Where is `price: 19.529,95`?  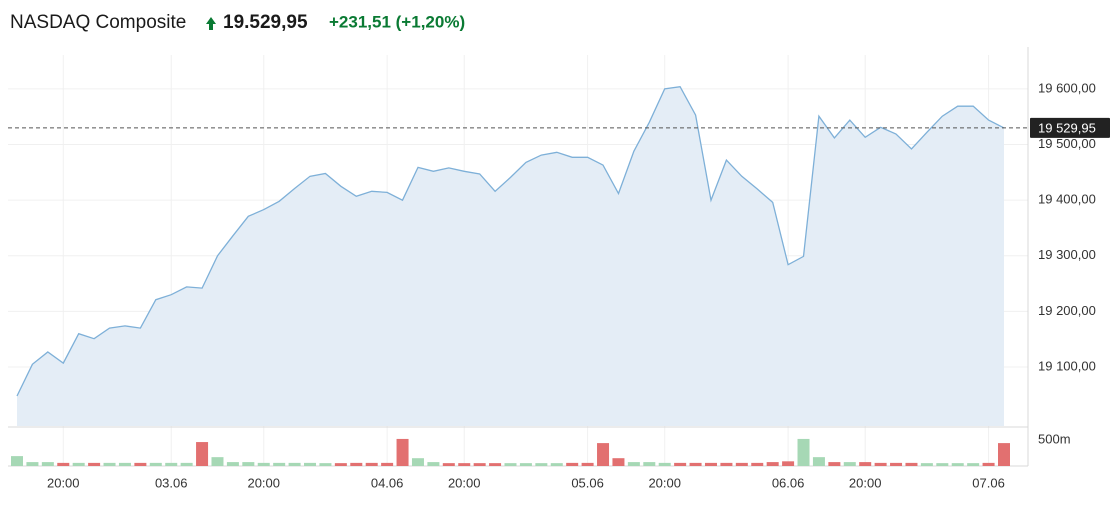 price: 19.529,95 is located at coordinates (265, 22).